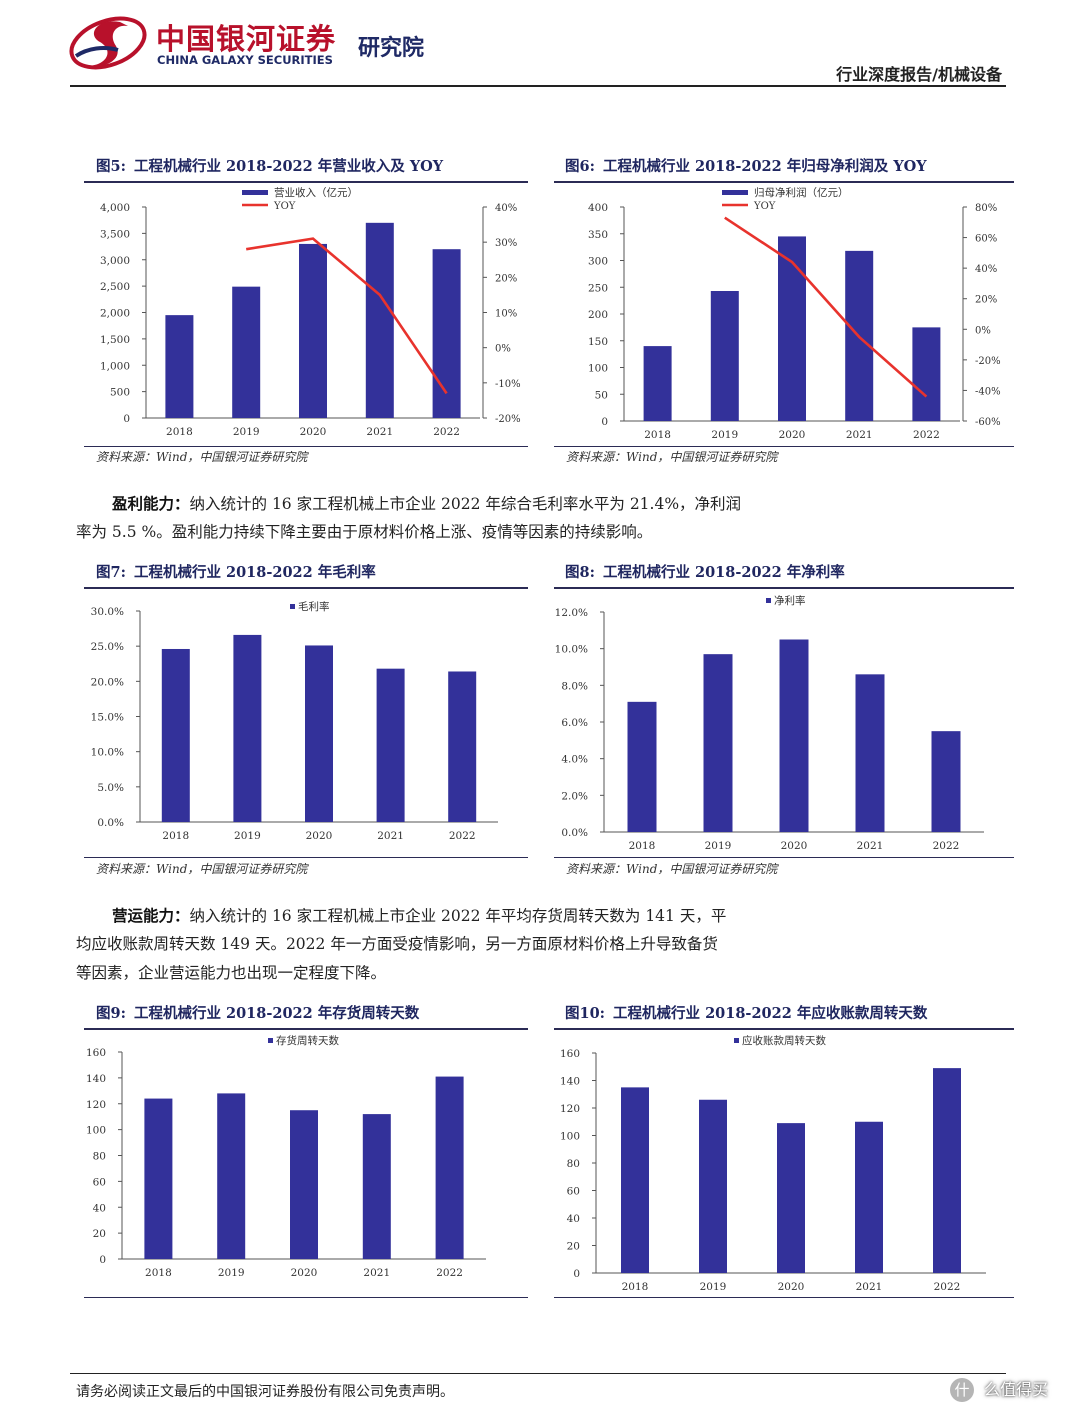  Describe the element at coordinates (306, 447) in the screenshot. I see `figure-5-bottom-rule` at that location.